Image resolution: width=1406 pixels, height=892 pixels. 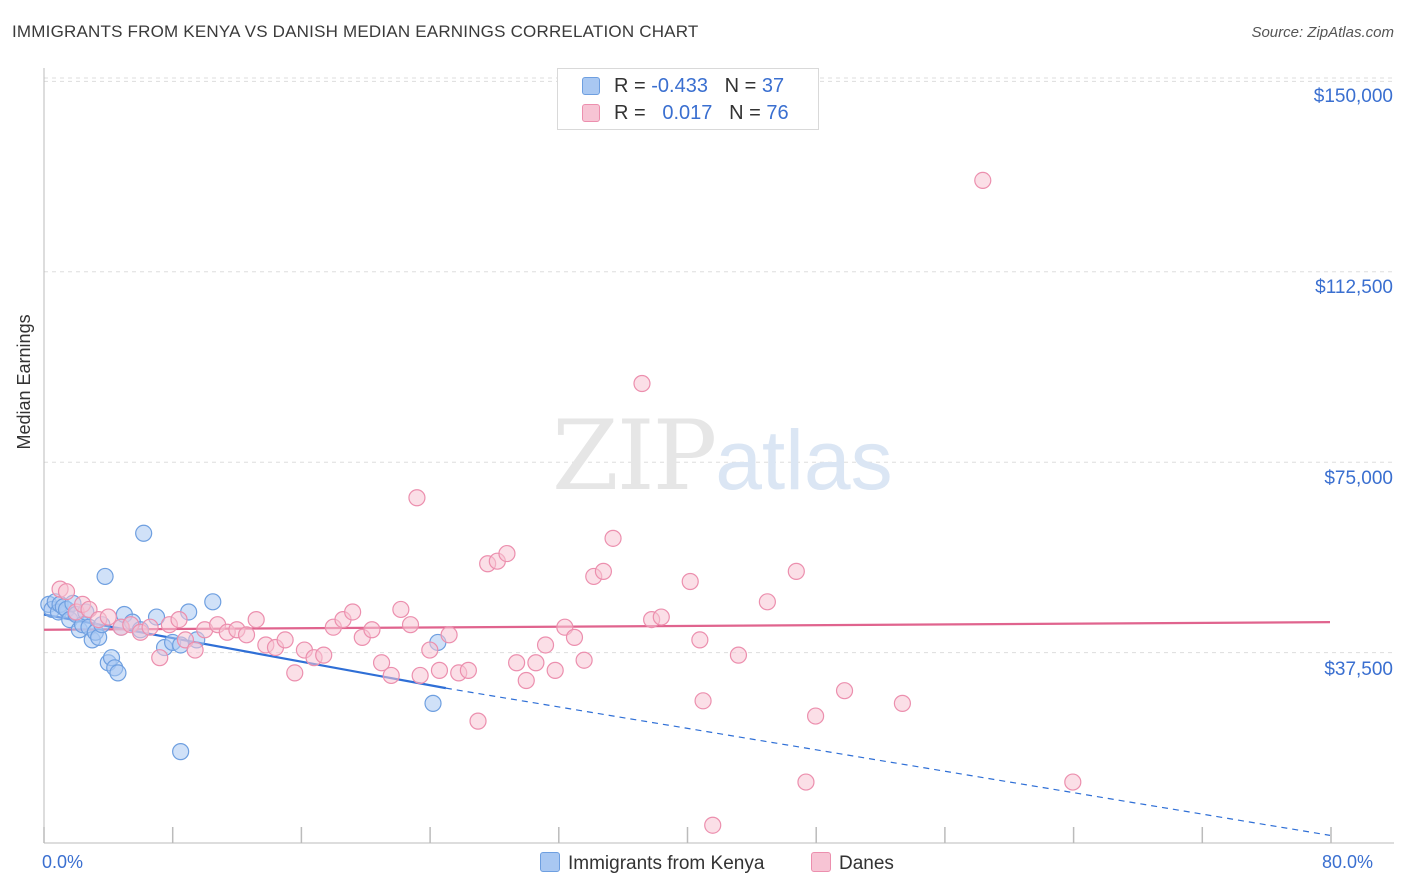 I want to click on watermark-zip: ZIP, so click(x=634, y=456).